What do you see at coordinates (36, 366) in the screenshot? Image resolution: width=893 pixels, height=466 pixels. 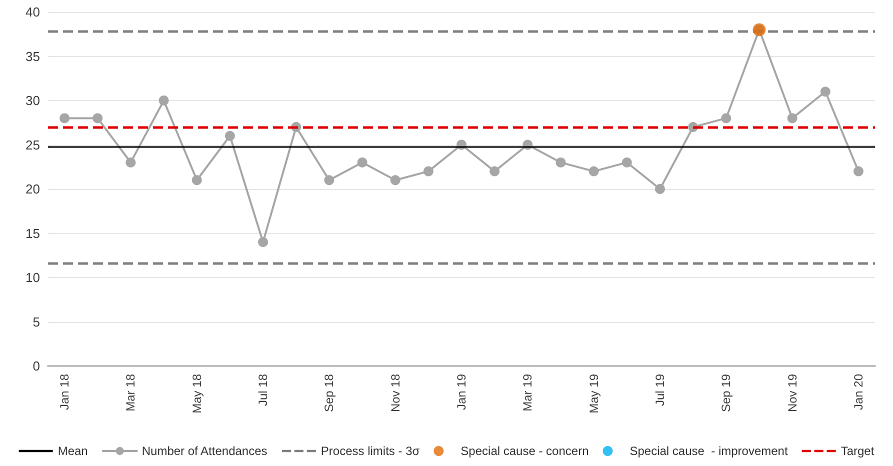 I see `y-tick-label: 0` at bounding box center [36, 366].